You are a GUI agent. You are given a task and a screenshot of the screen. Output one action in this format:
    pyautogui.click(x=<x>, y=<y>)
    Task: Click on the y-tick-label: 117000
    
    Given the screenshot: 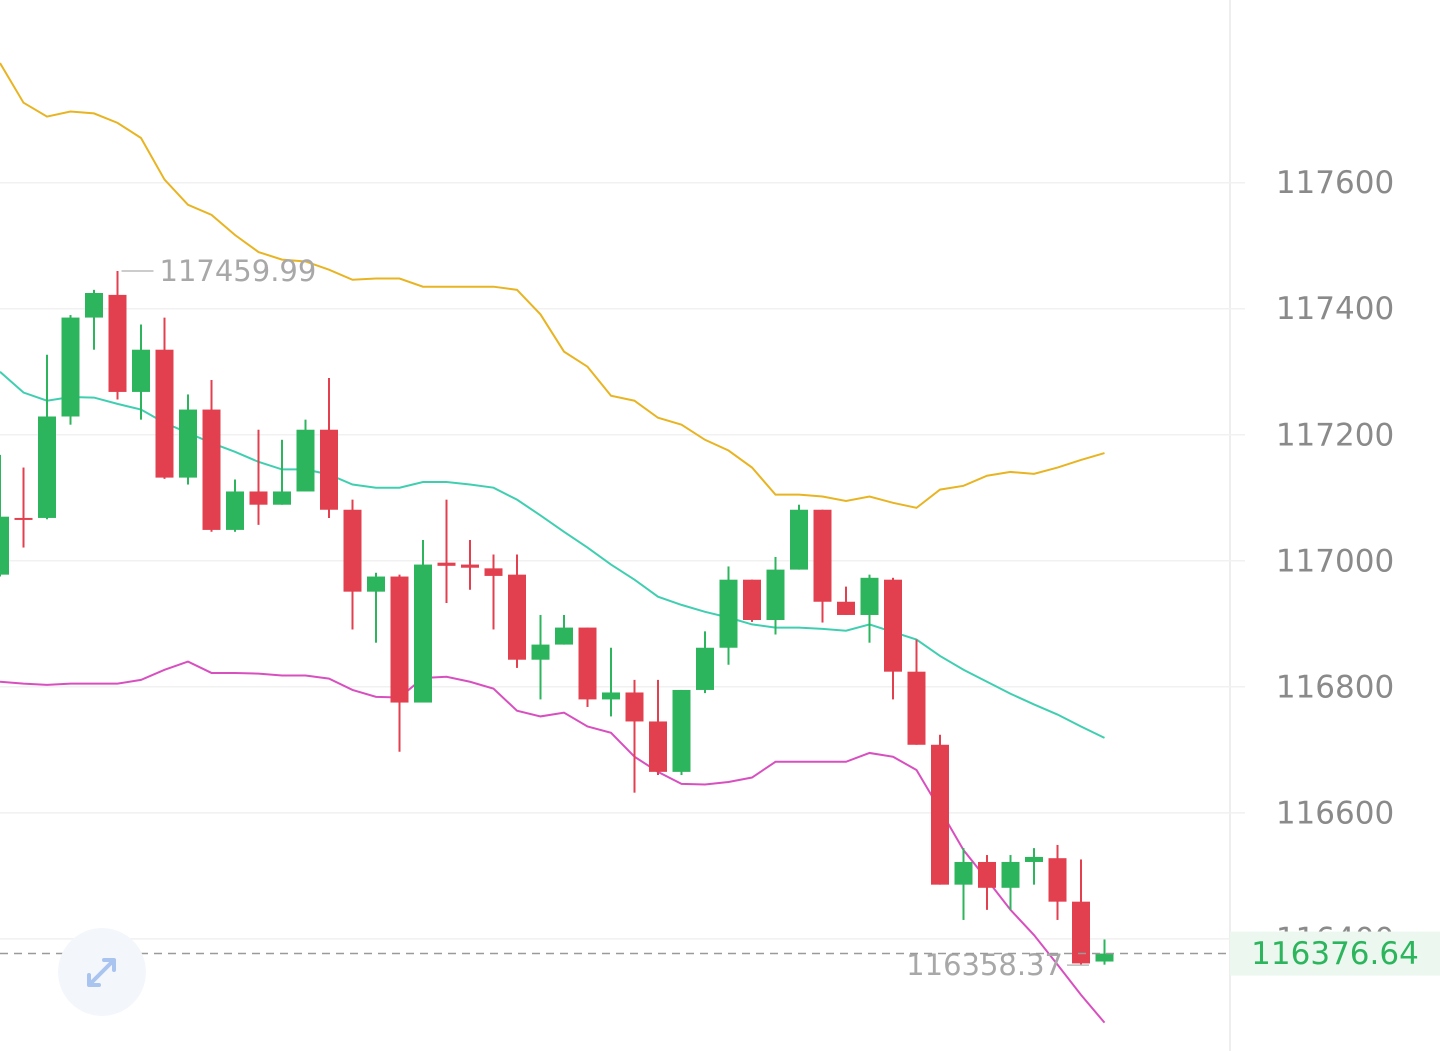 What is the action you would take?
    pyautogui.click(x=1335, y=561)
    